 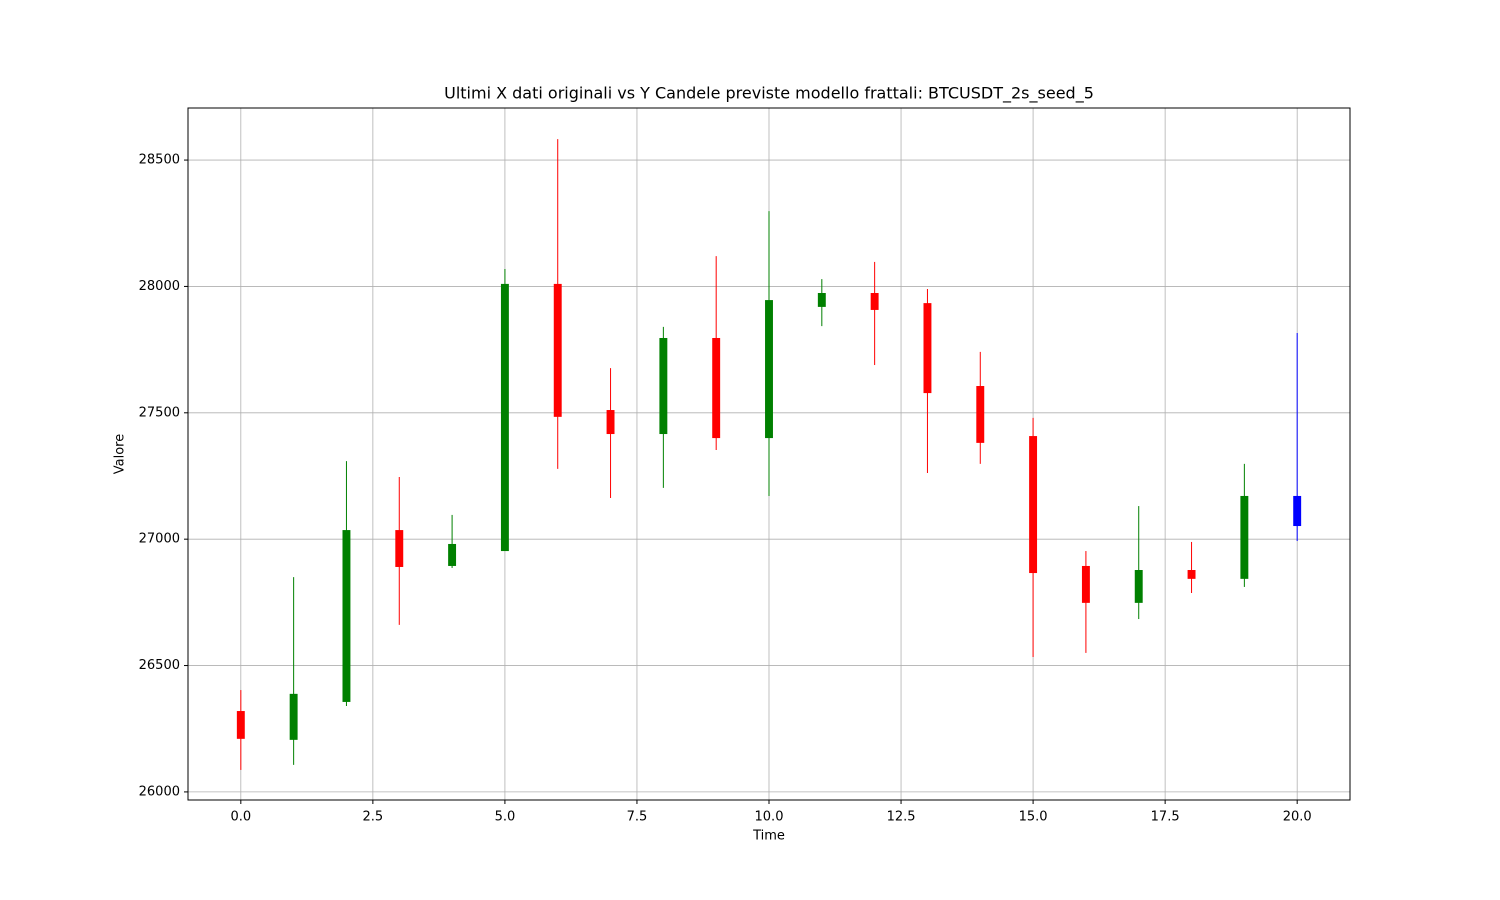 I want to click on y-axis-label: Valore, so click(x=120, y=454).